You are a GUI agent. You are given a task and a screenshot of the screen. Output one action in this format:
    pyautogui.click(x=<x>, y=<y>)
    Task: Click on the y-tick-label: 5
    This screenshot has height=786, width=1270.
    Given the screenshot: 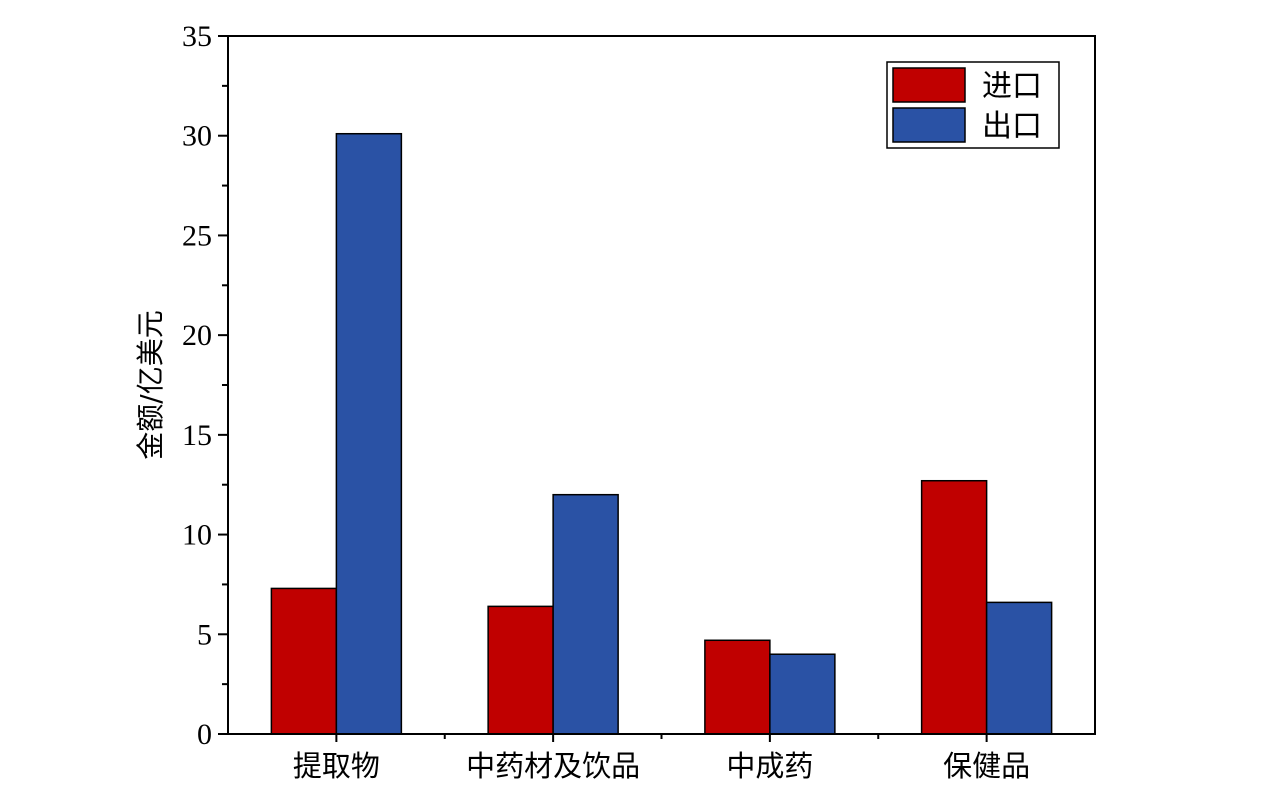 What is the action you would take?
    pyautogui.click(x=204, y=634)
    